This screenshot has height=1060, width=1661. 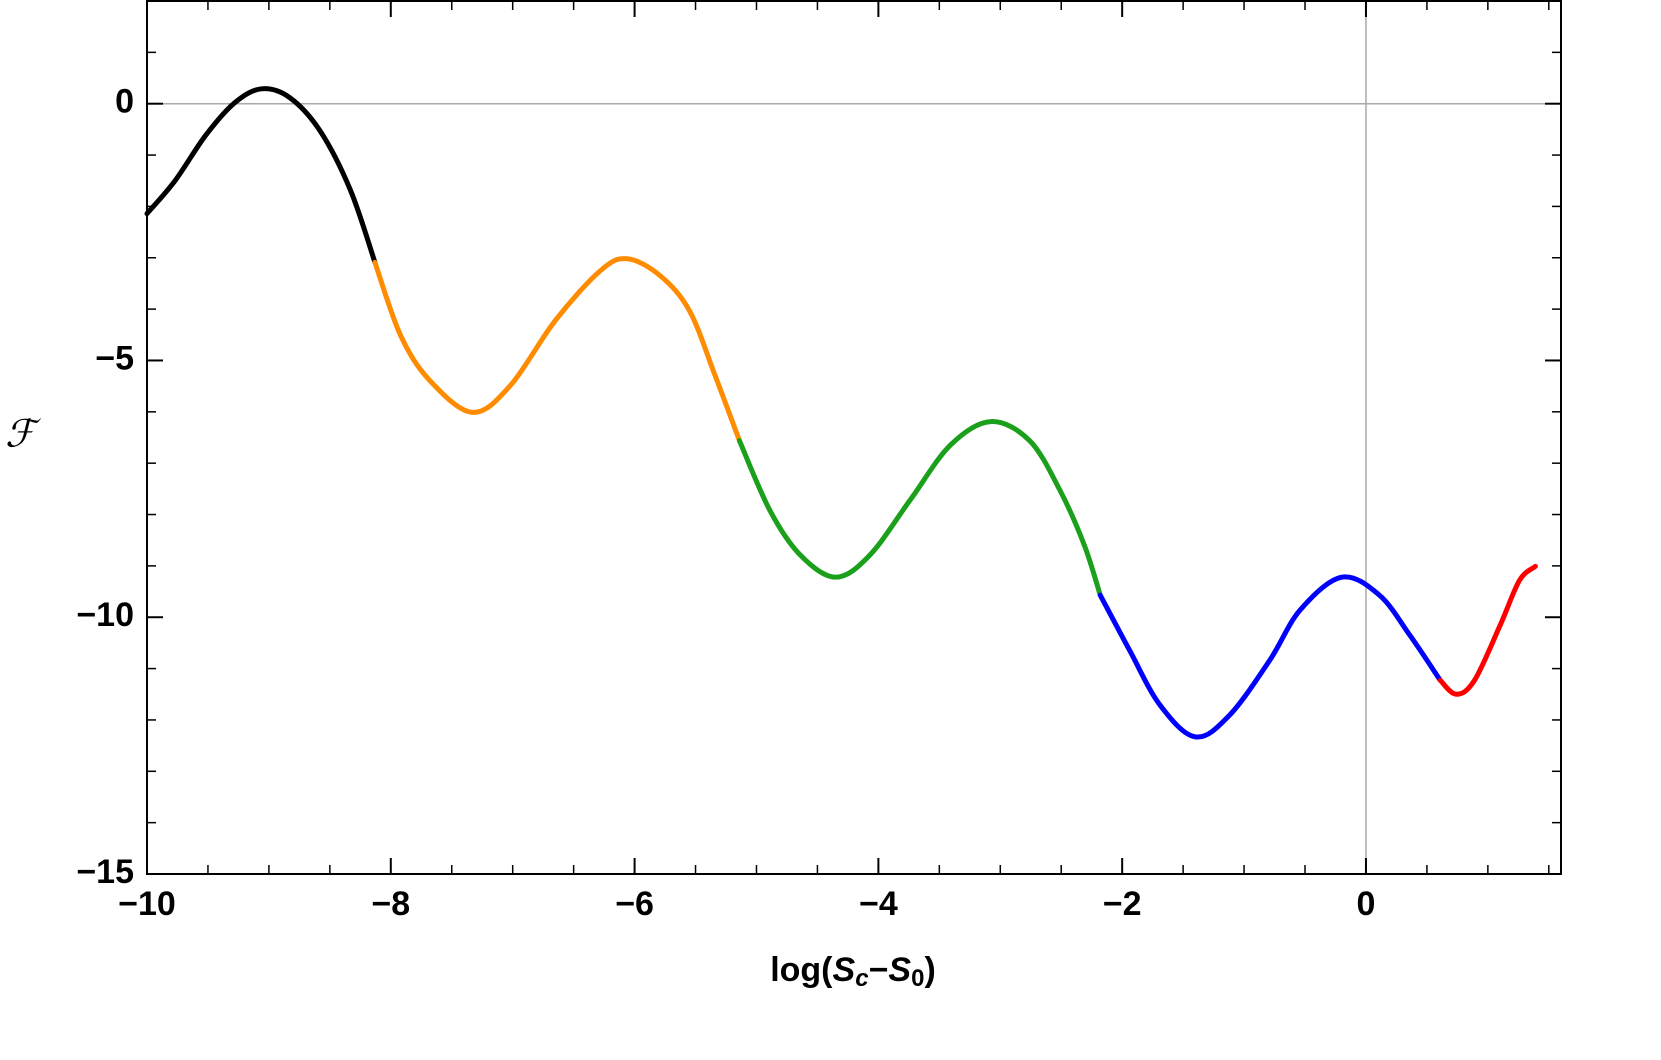 I want to click on y-axis-label: ℱ, so click(x=23, y=434).